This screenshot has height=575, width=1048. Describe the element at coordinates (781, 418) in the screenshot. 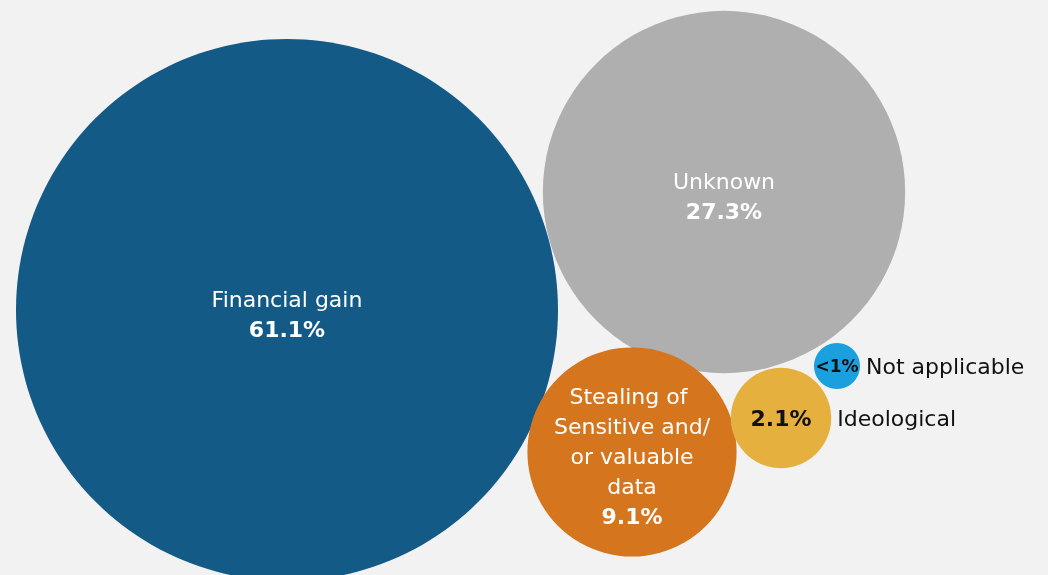

I see `data-label: 2.1%` at that location.